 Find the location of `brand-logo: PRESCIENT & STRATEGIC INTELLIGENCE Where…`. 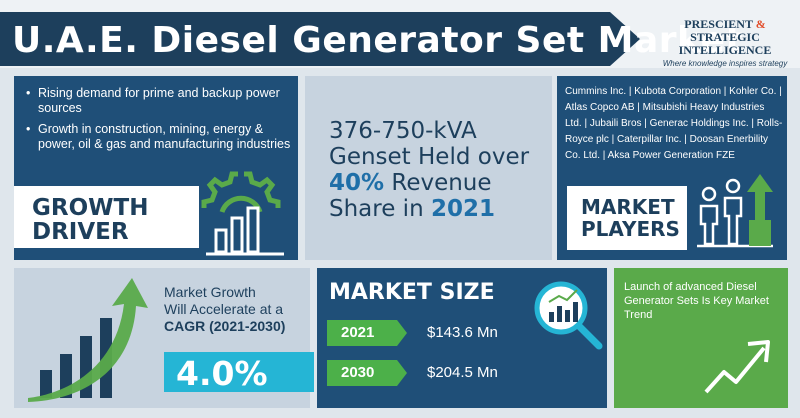

brand-logo: PRESCIENT & STRATEGIC INTELLIGENCE Where… is located at coordinates (725, 43).